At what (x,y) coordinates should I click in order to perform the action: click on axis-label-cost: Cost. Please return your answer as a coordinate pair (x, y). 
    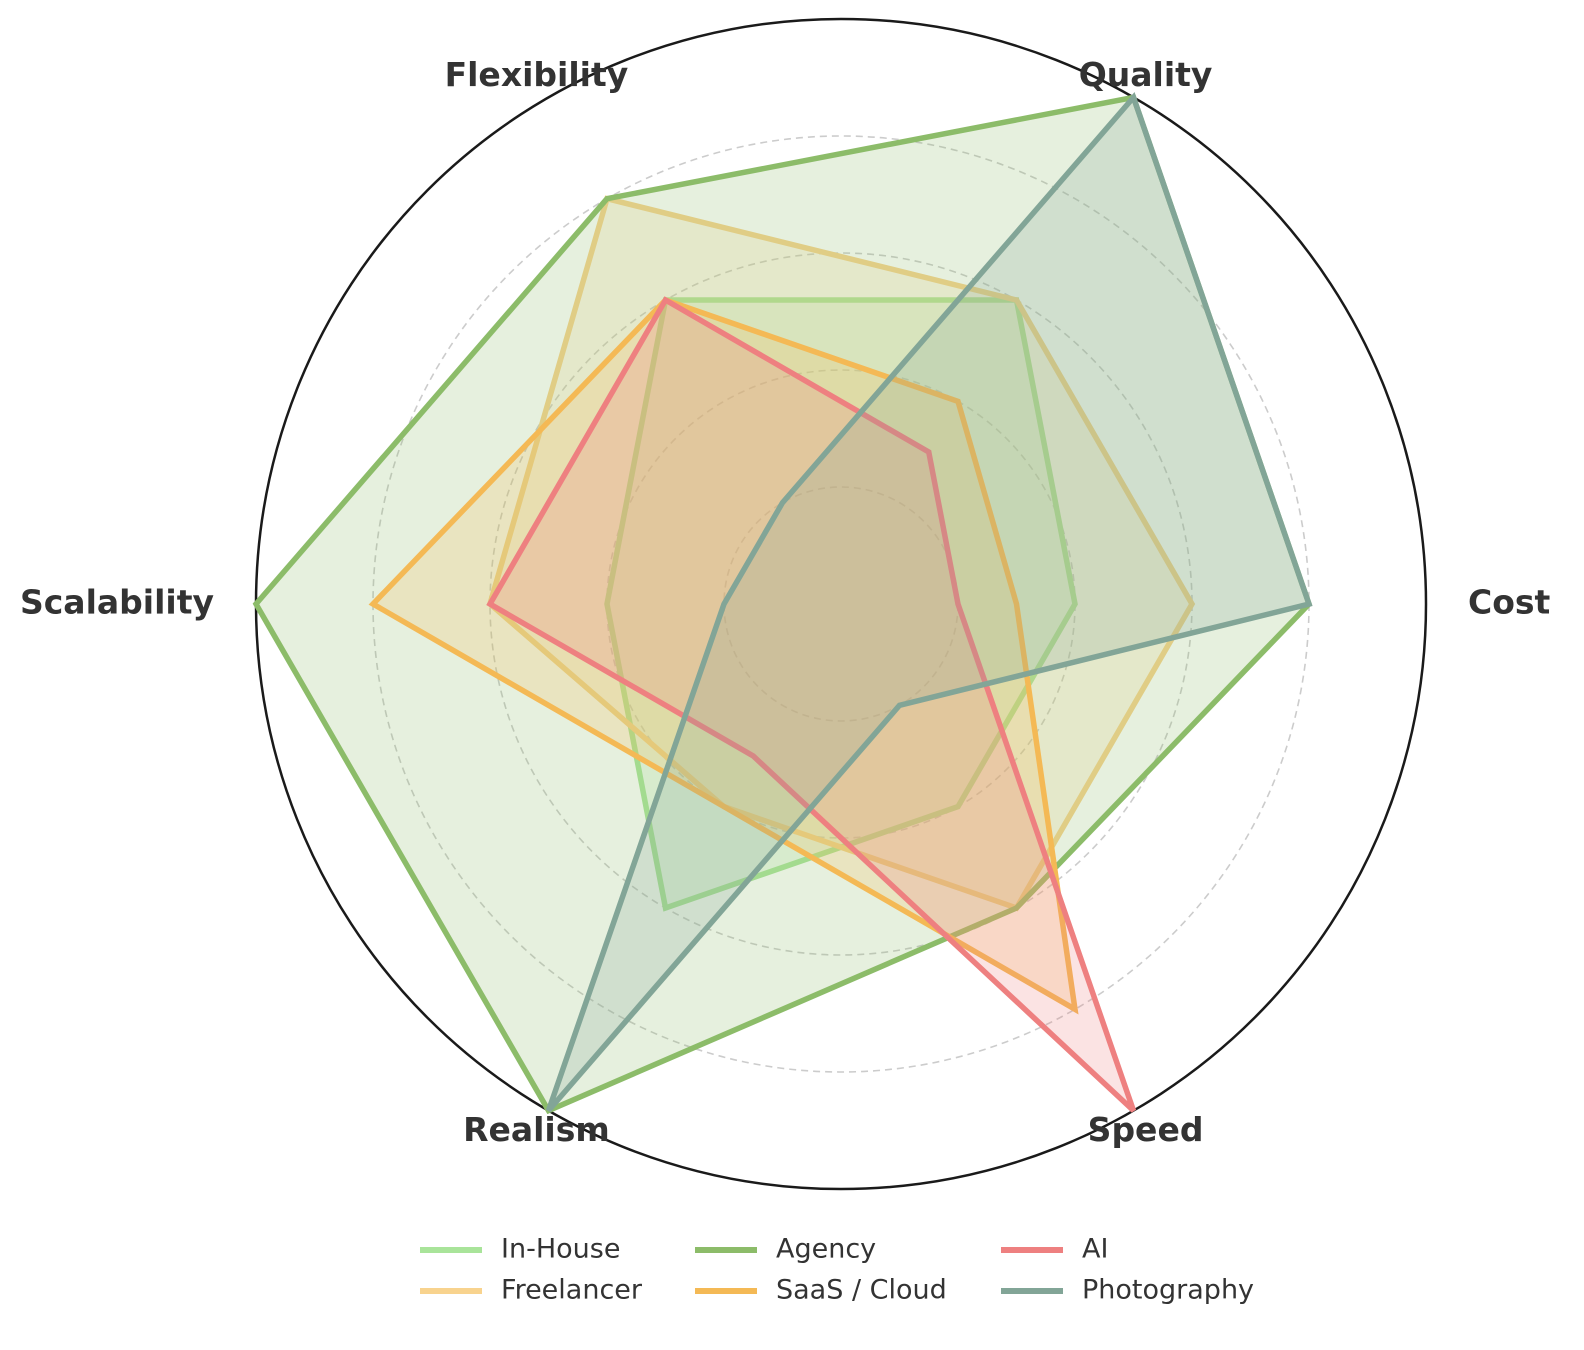
    Looking at the image, I should click on (1509, 602).